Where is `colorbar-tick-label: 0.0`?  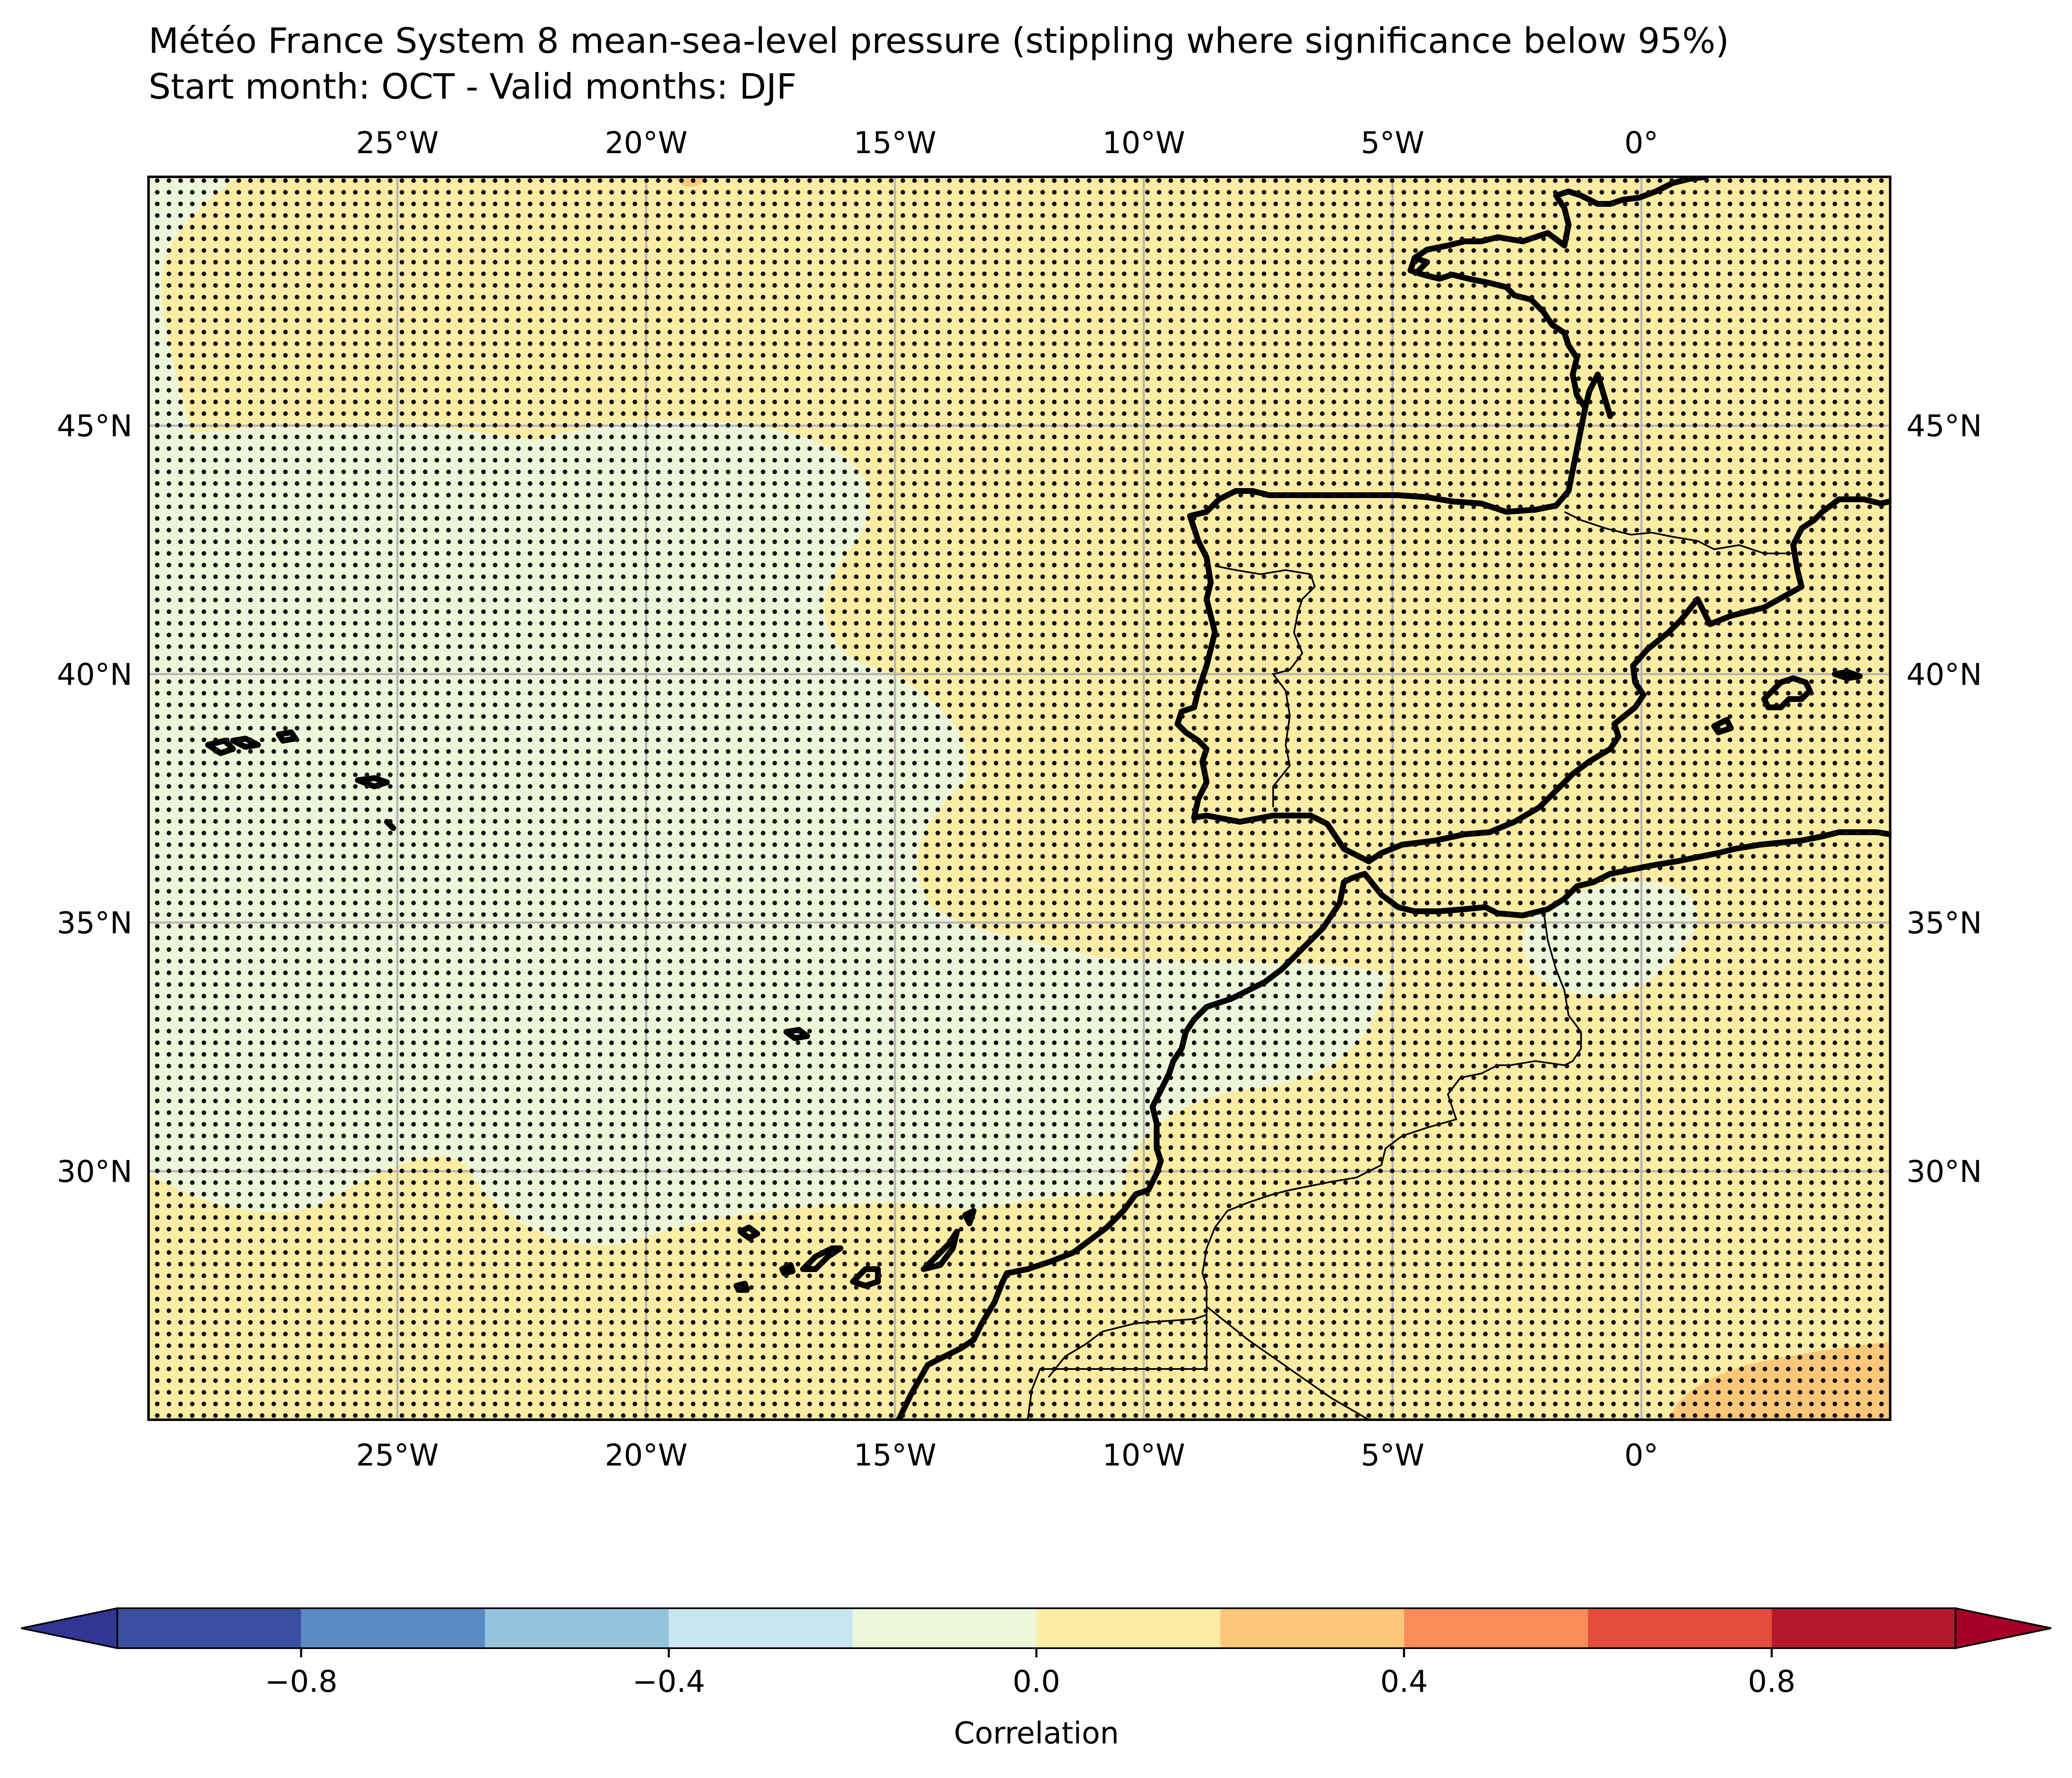
colorbar-tick-label: 0.0 is located at coordinates (1037, 1681).